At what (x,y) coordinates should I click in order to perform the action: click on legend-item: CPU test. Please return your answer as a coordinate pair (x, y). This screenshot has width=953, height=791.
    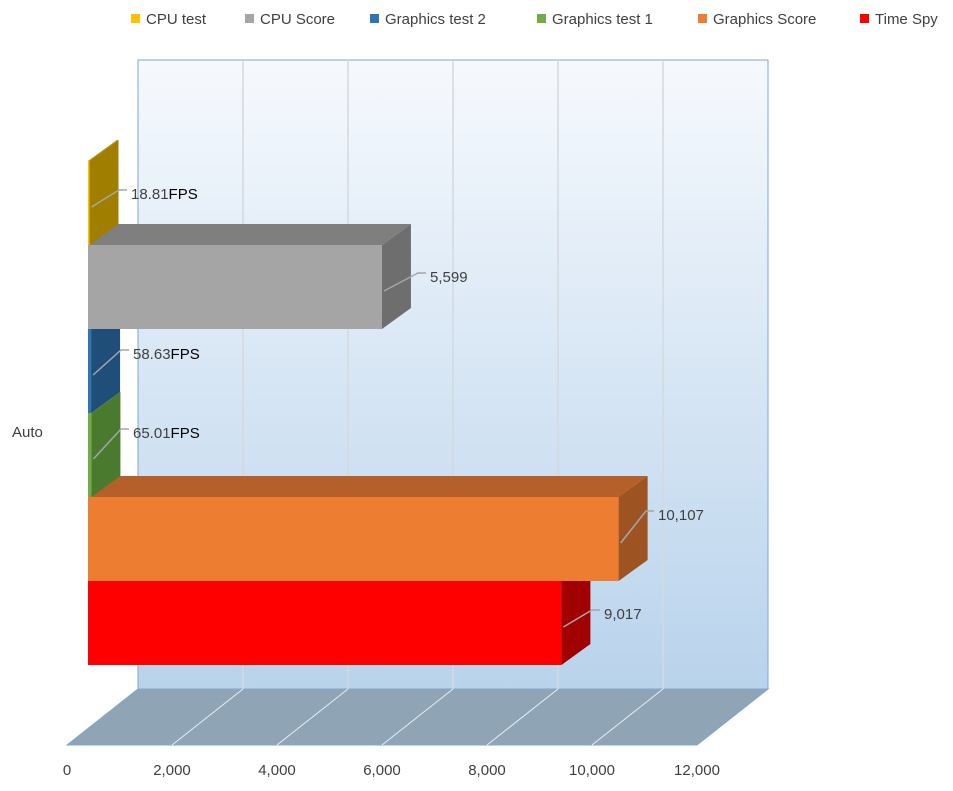
    Looking at the image, I should click on (169, 19).